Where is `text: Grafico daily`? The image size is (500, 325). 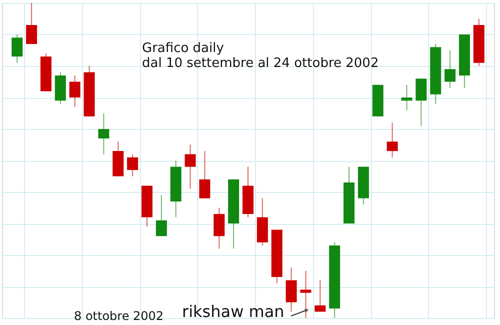 text: Grafico daily is located at coordinates (183, 48).